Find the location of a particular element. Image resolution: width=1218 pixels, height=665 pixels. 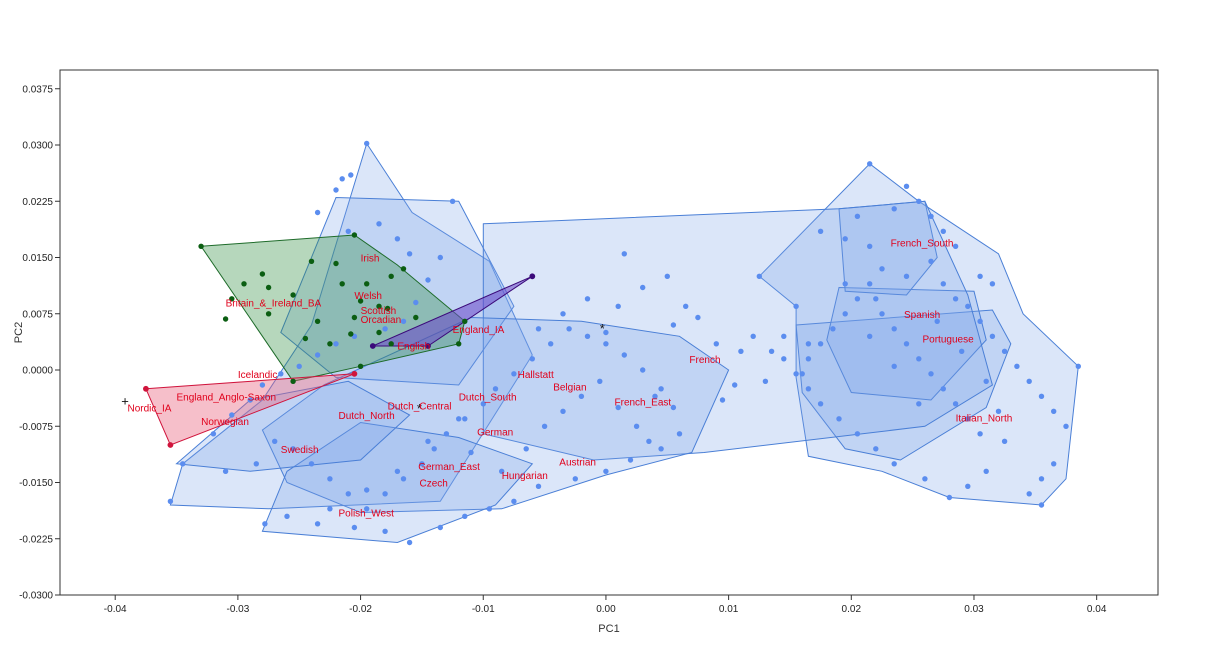

group-label: Irish is located at coordinates (370, 259).